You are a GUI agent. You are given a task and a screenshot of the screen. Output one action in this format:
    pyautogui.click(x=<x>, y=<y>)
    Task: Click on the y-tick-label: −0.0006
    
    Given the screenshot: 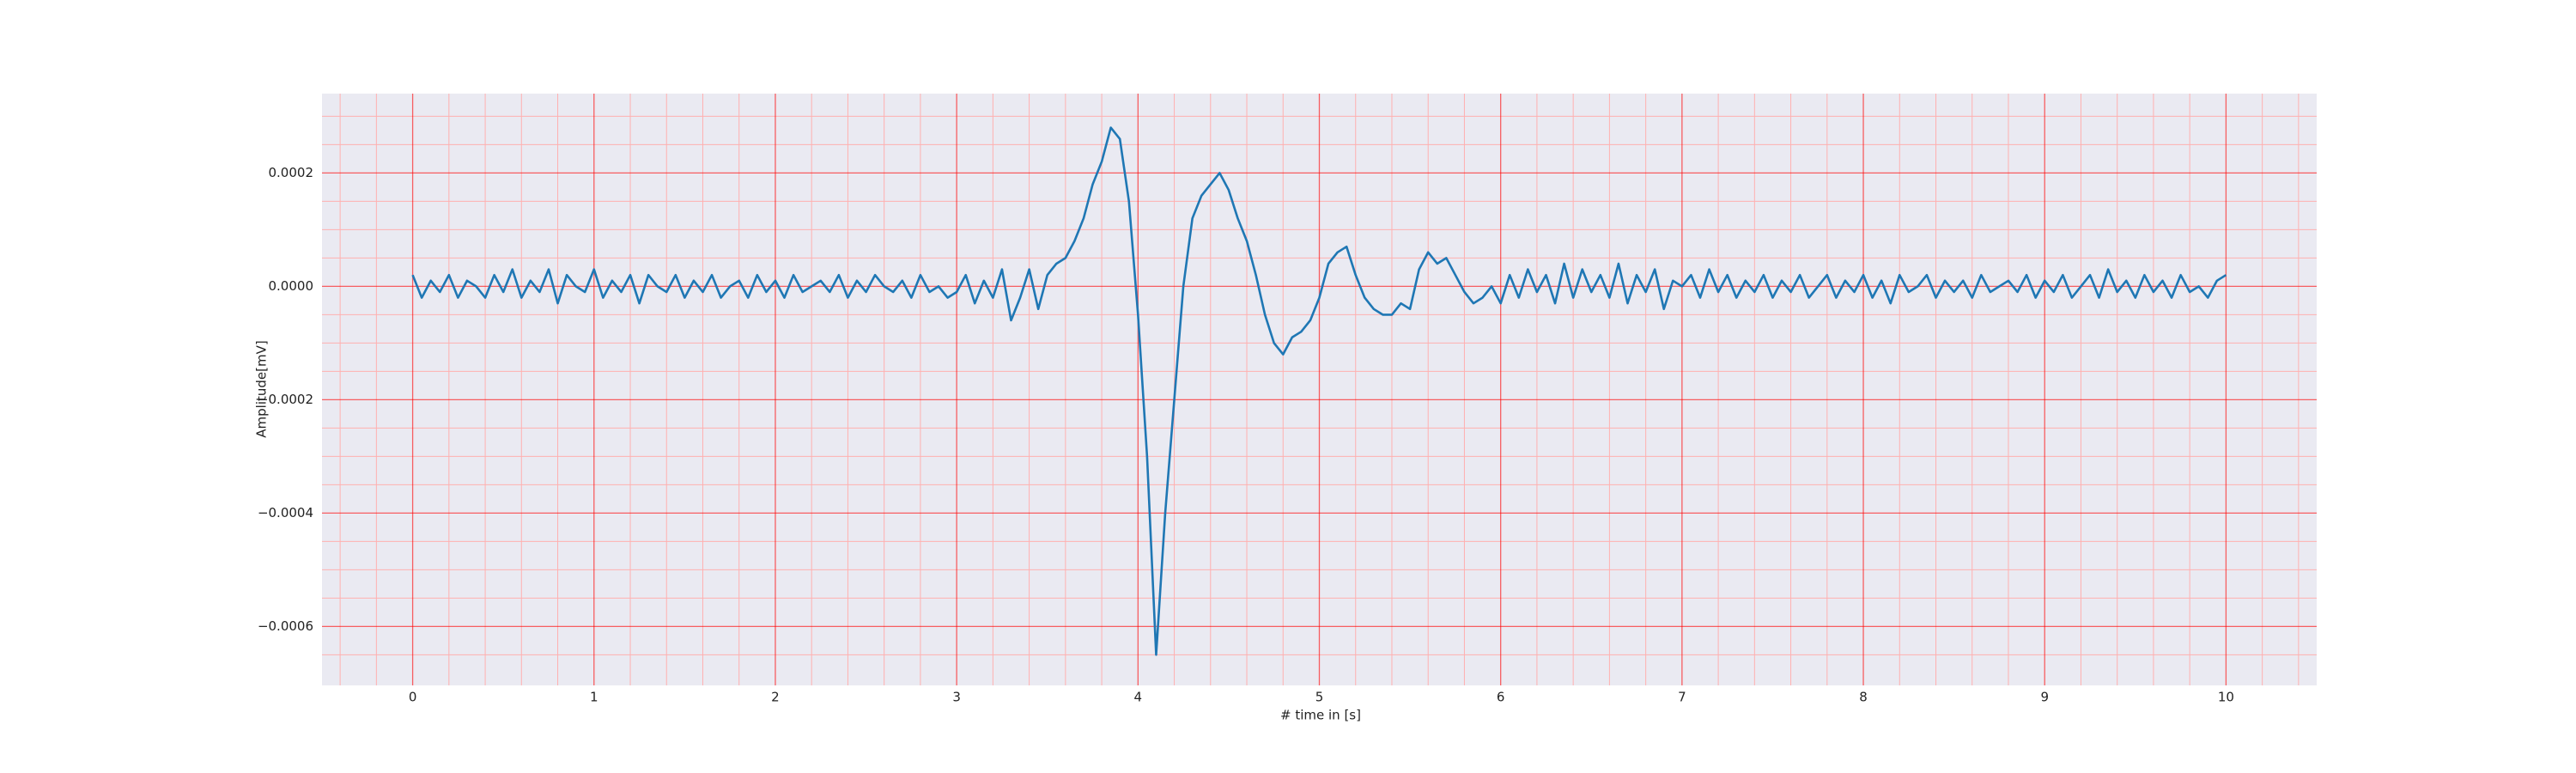 What is the action you would take?
    pyautogui.click(x=285, y=626)
    